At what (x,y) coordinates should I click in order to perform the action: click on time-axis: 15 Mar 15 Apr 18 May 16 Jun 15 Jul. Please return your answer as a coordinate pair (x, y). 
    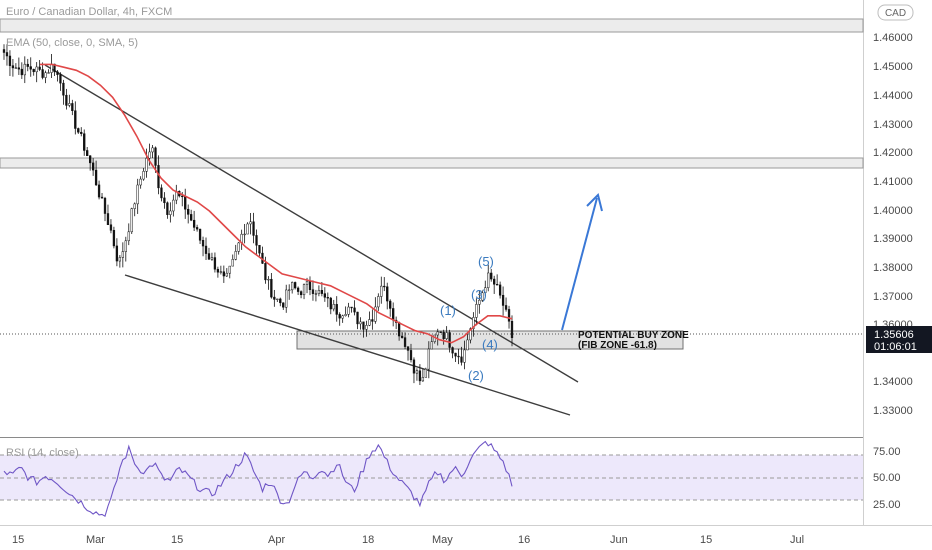
    Looking at the image, I should click on (408, 540).